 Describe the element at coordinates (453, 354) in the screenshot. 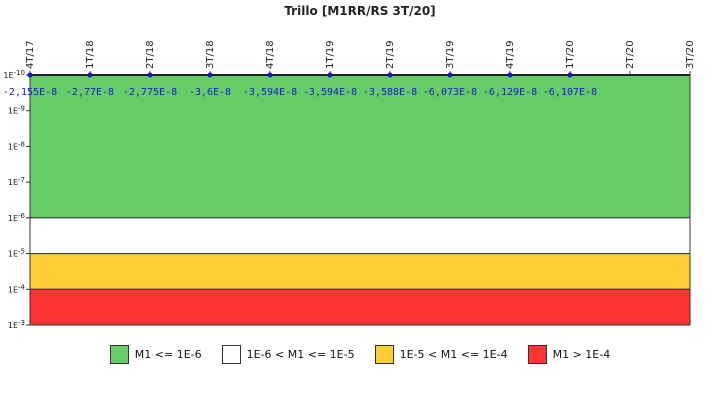

I see `legend-label: 1E-5 < M1 <= 1E-4` at that location.